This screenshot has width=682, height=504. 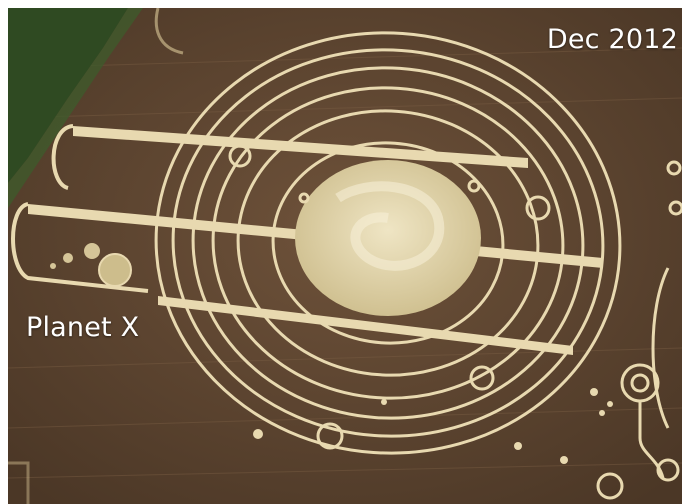 I want to click on field-track-left, so click(x=19, y=482).